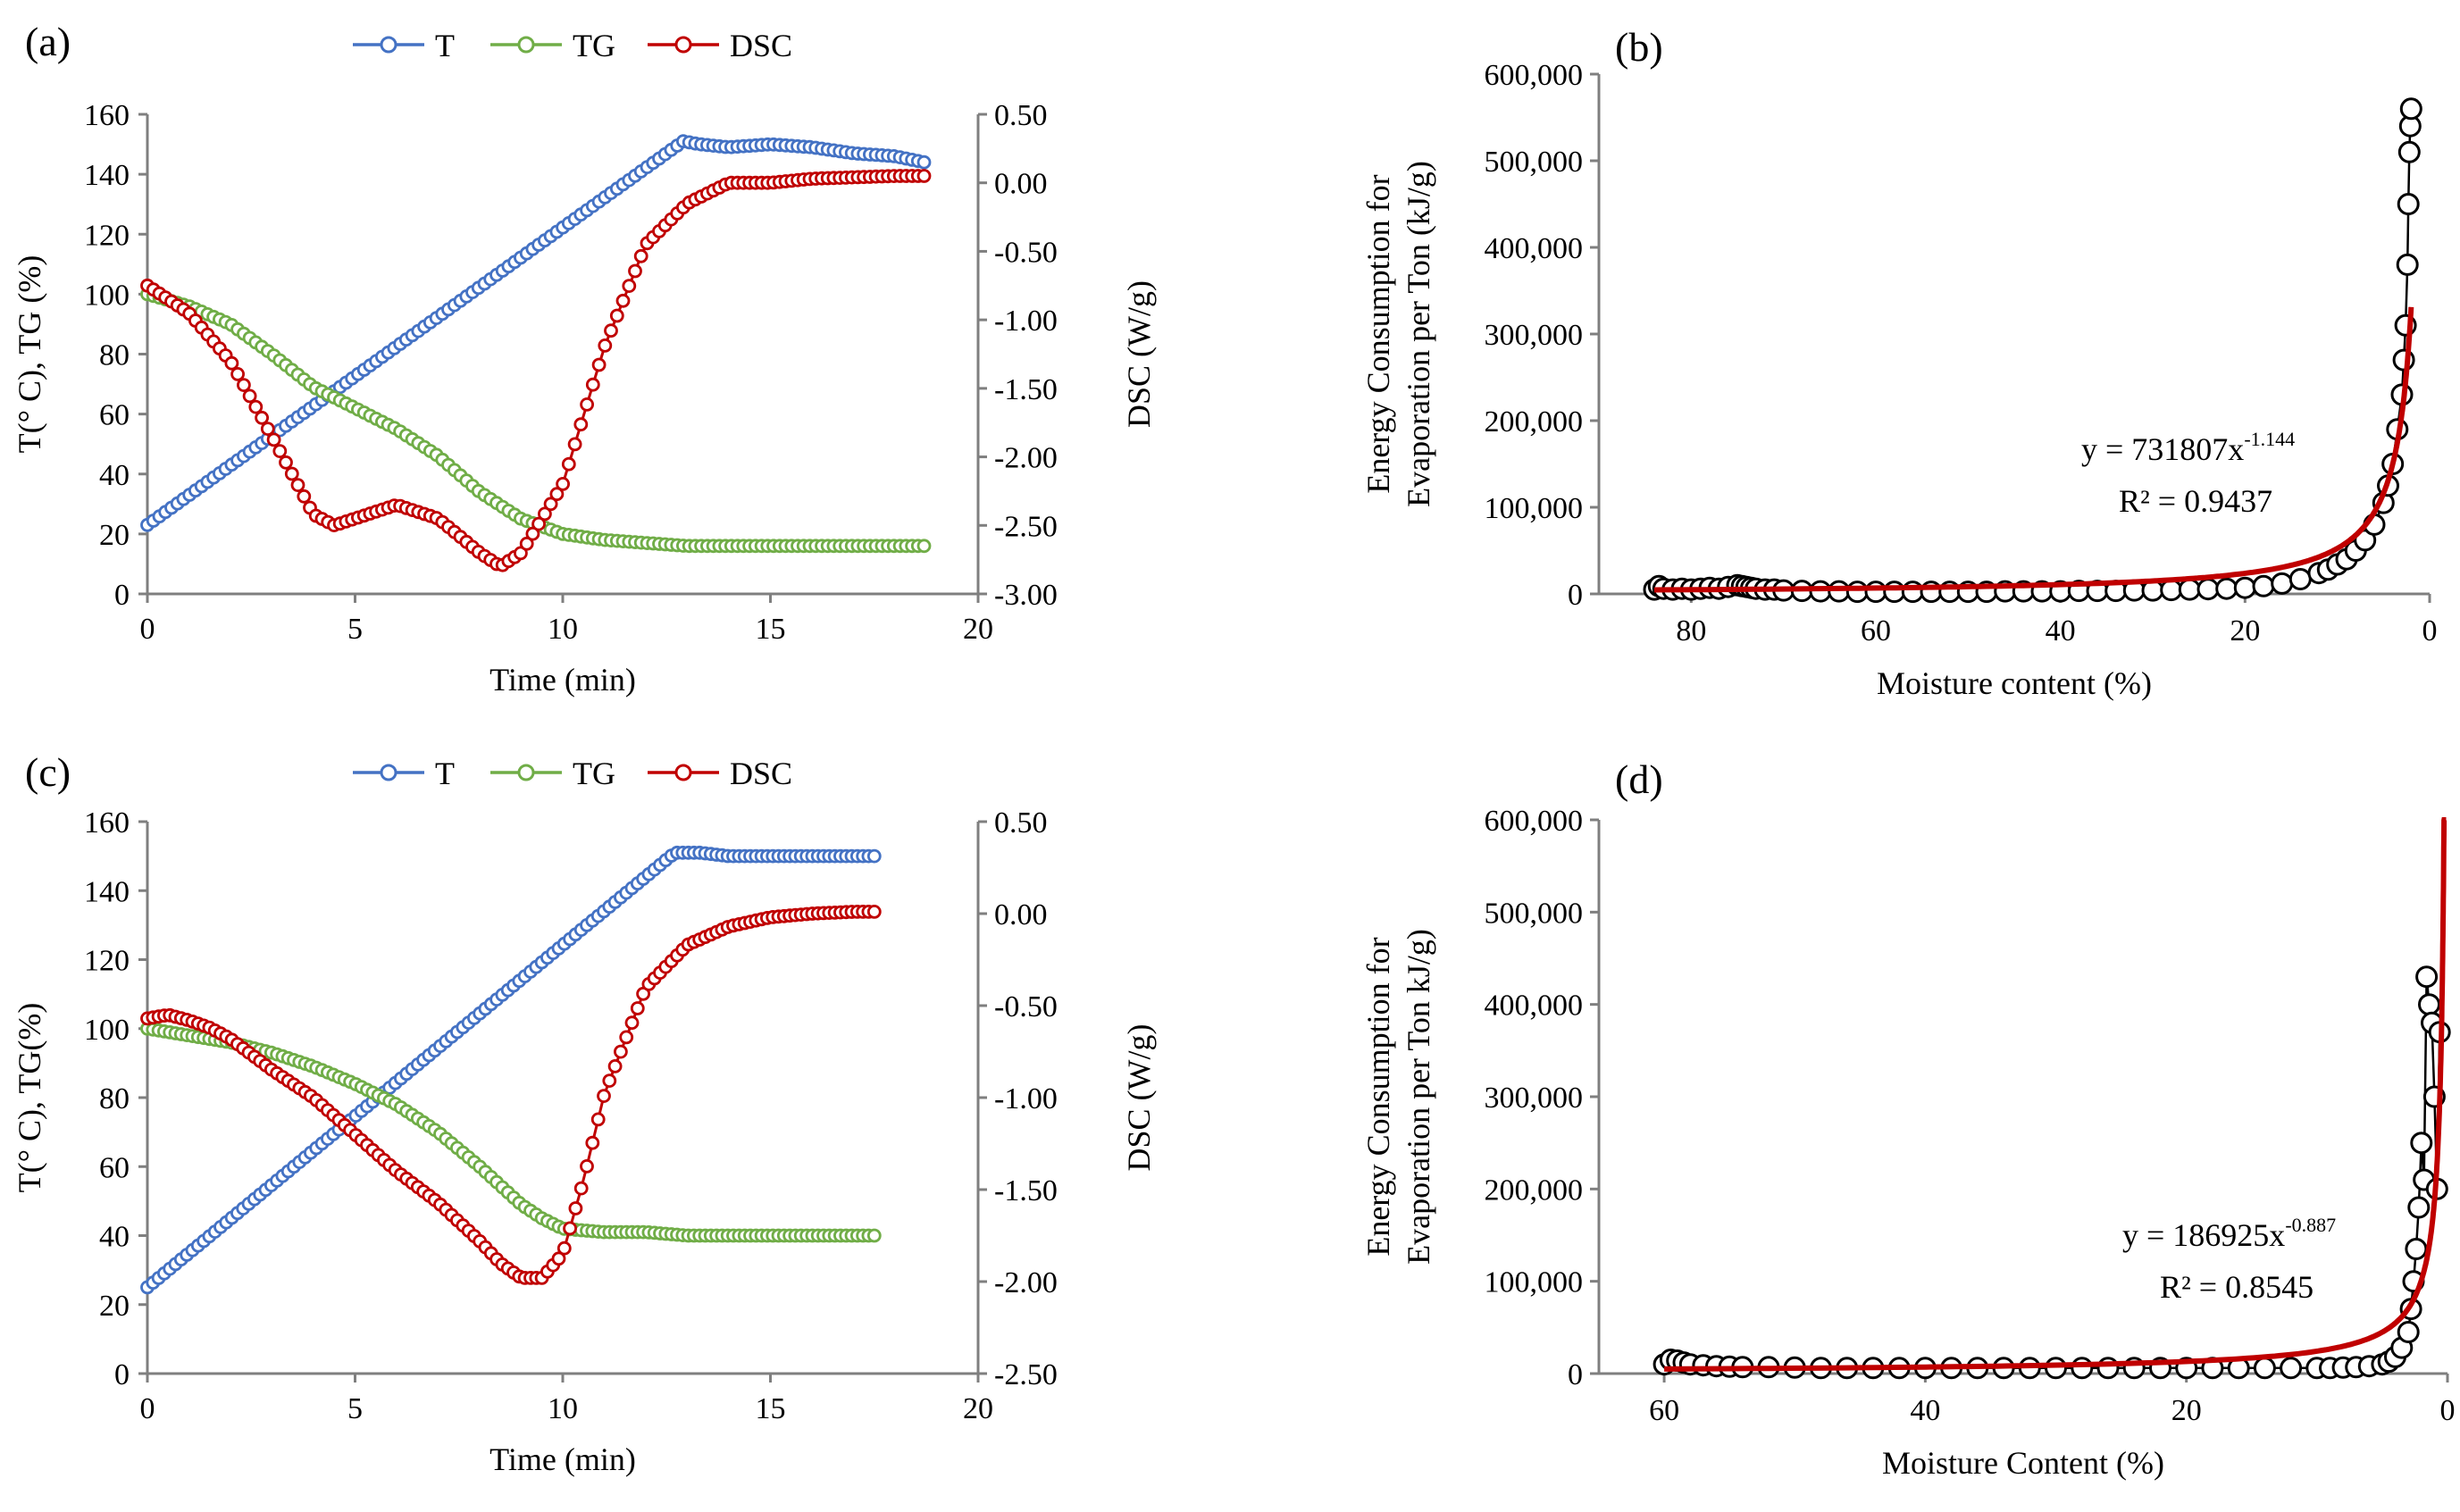 Image resolution: width=2460 pixels, height=1512 pixels. Describe the element at coordinates (1534, 508) in the screenshot. I see `y-tick-label: 100,000` at that location.